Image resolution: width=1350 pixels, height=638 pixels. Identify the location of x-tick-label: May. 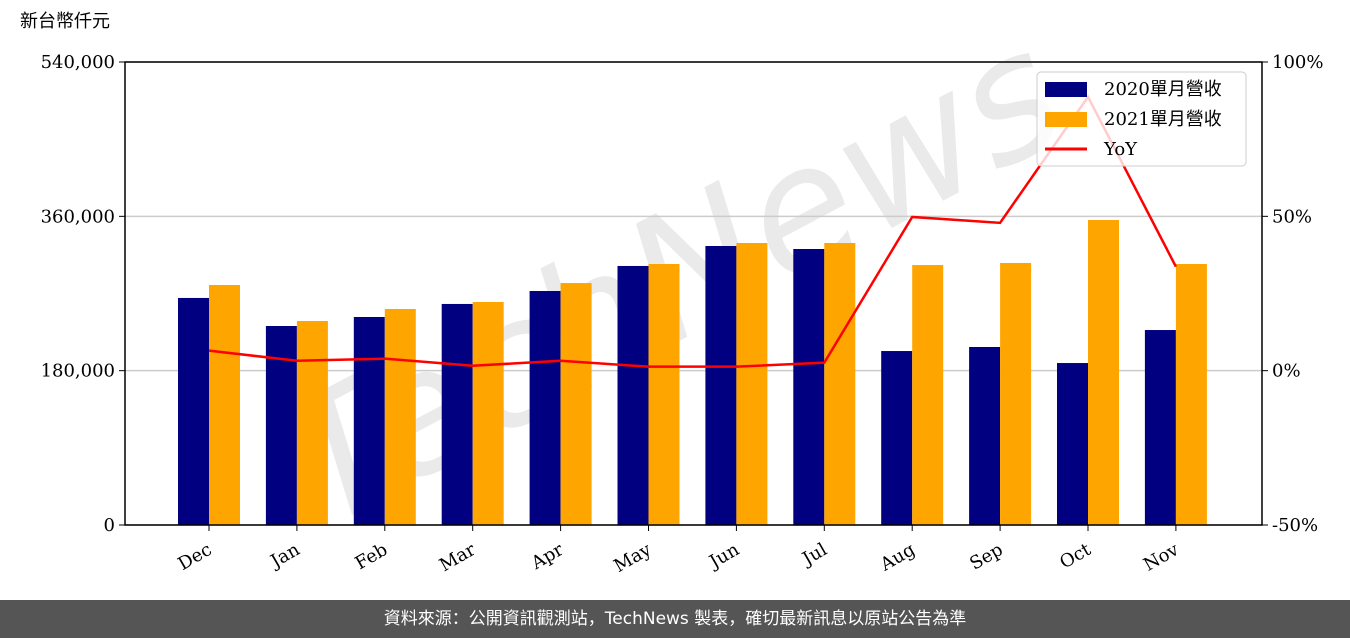
(632, 558).